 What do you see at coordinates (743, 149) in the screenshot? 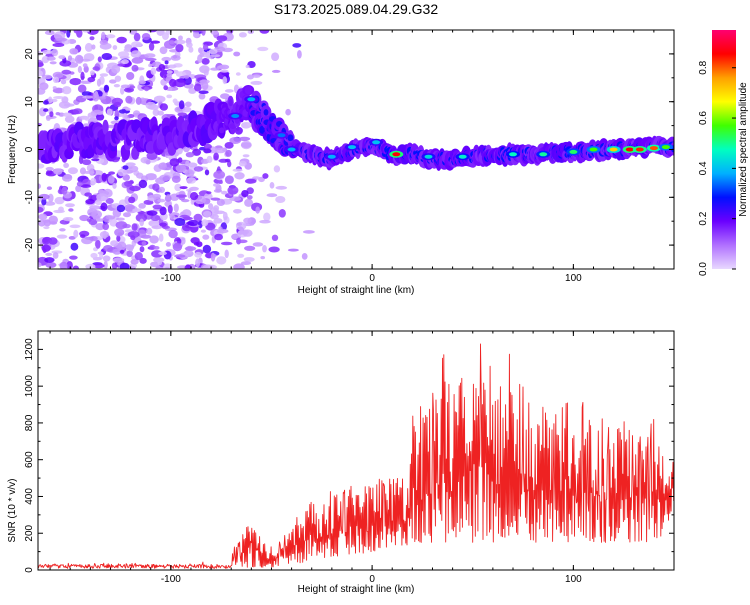
I see `colorbar-label: Normalized spectral amplitude` at bounding box center [743, 149].